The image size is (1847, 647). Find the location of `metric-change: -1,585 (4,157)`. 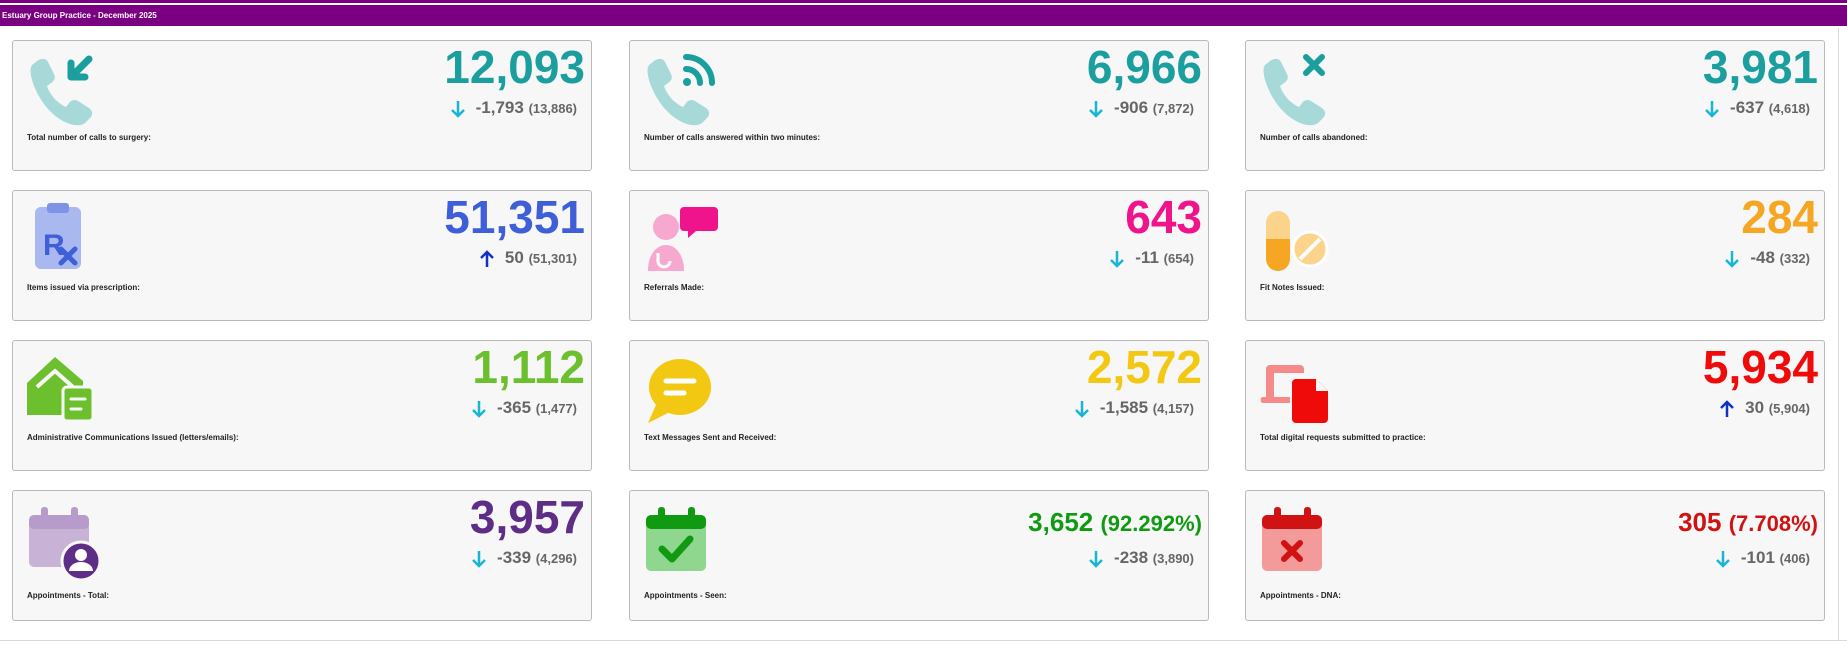

metric-change: -1,585 (4,157) is located at coordinates (1134, 408).